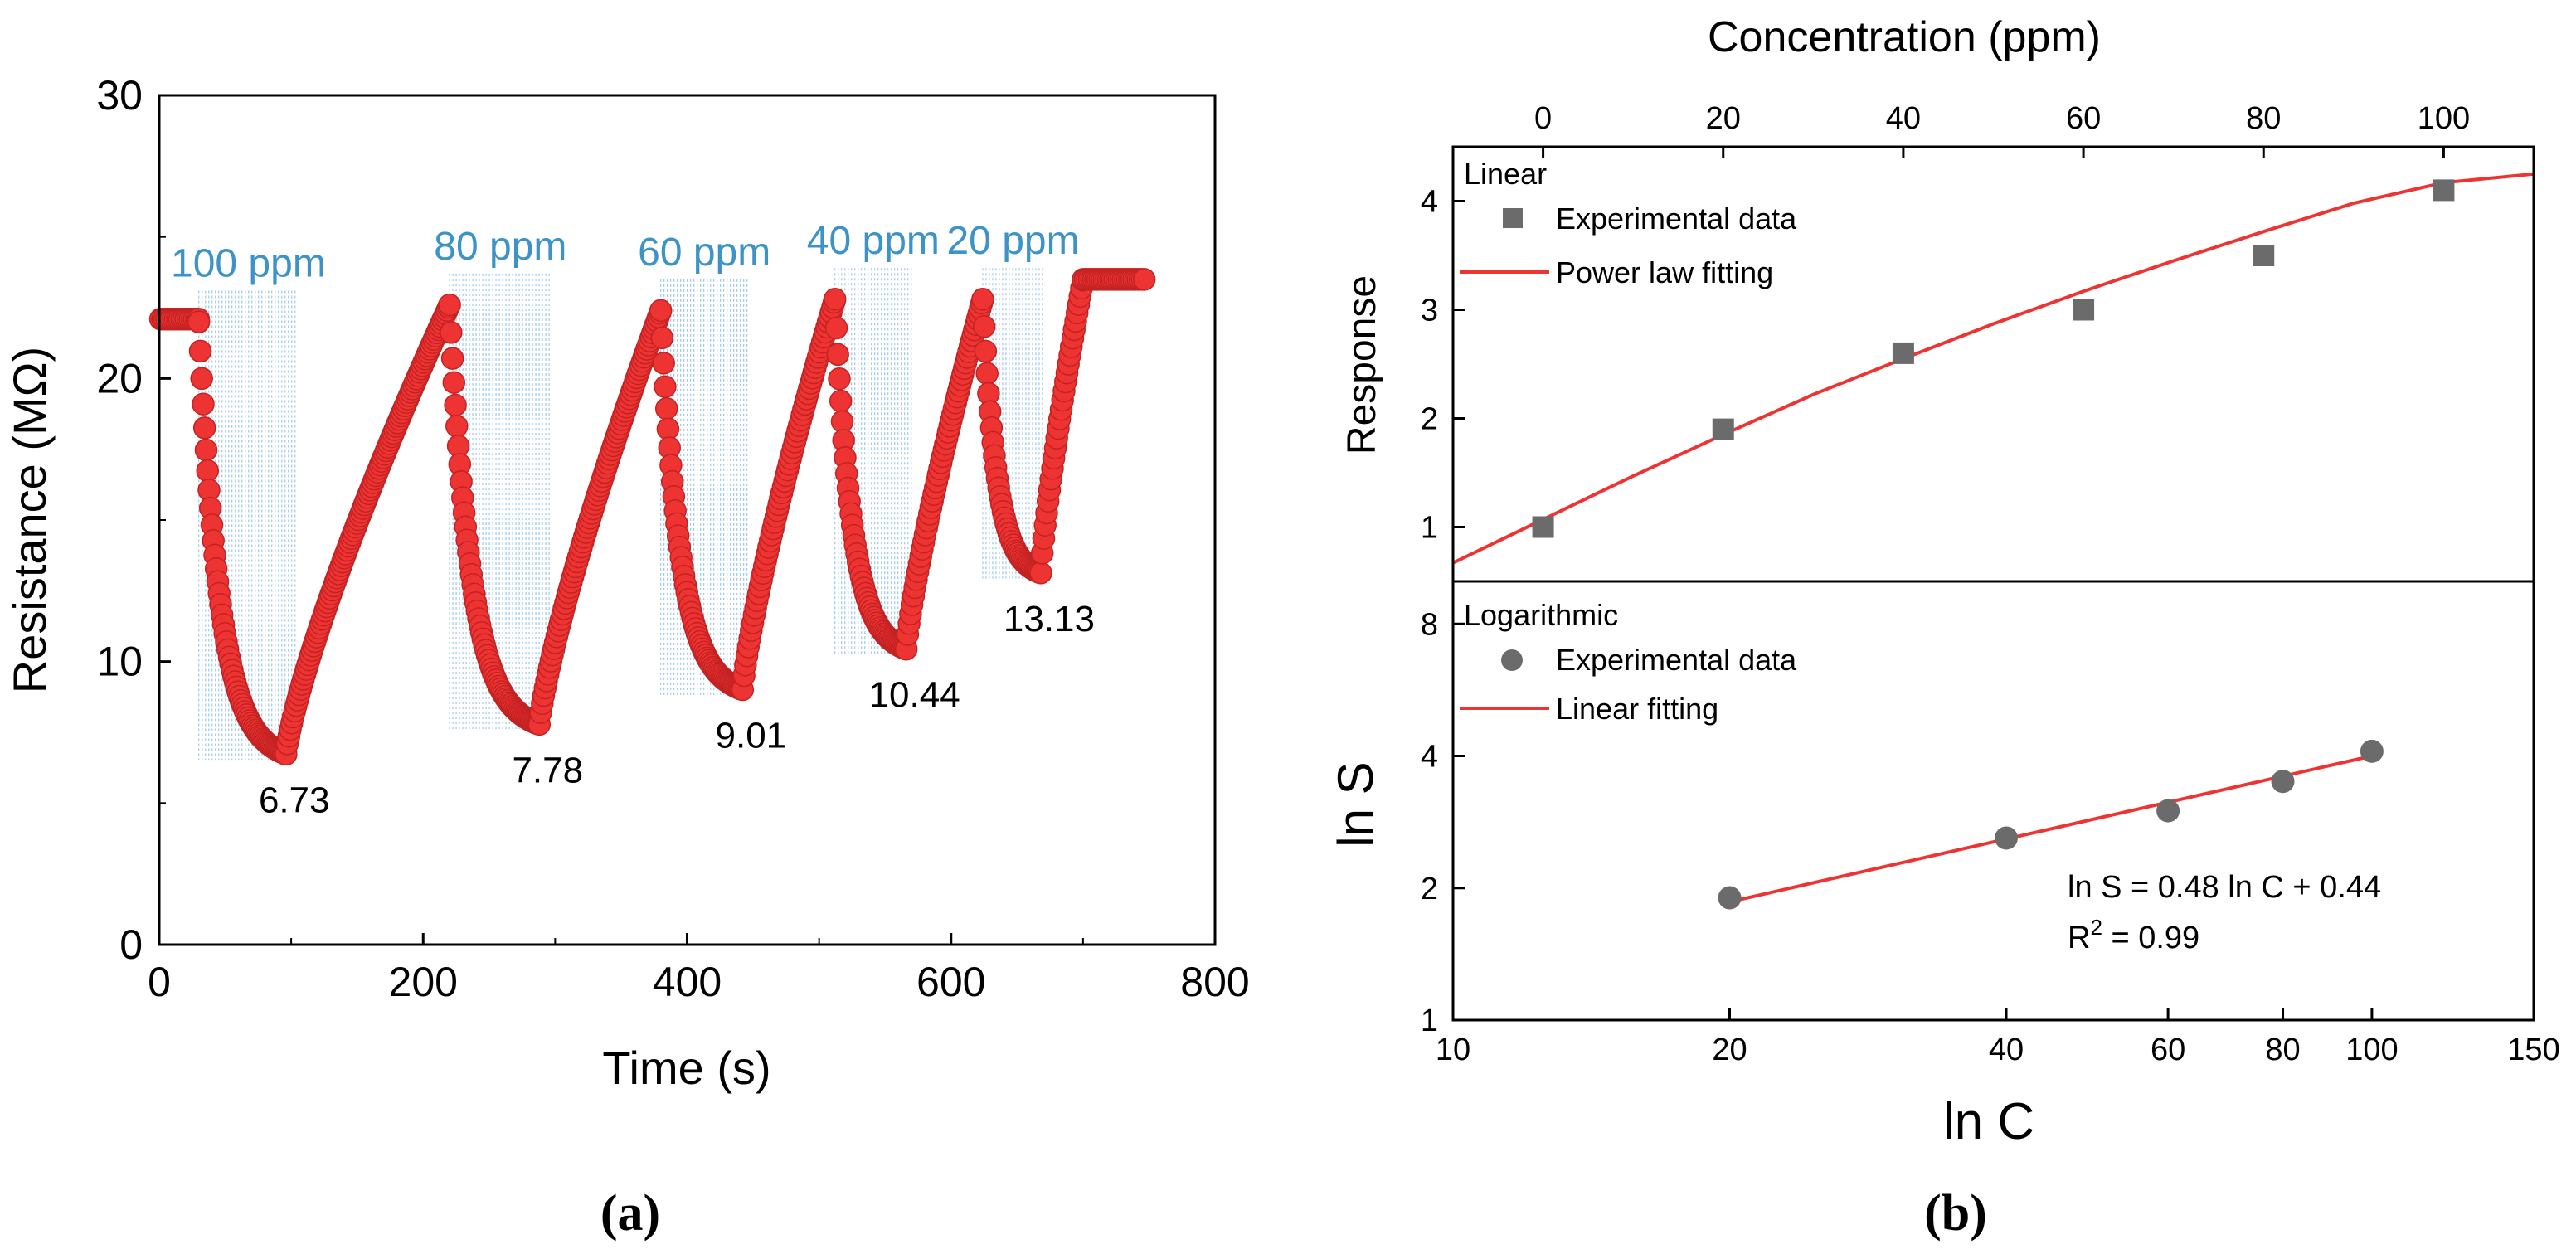 This screenshot has width=2576, height=1249. What do you see at coordinates (620, 514) in the screenshot?
I see `a-exposure-shades` at bounding box center [620, 514].